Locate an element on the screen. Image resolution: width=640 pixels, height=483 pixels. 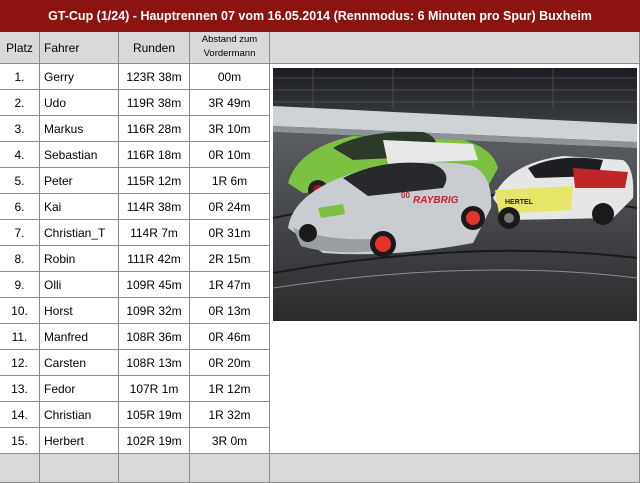
table-cell-abstand: 0R 10m is located at coordinates (230, 155).